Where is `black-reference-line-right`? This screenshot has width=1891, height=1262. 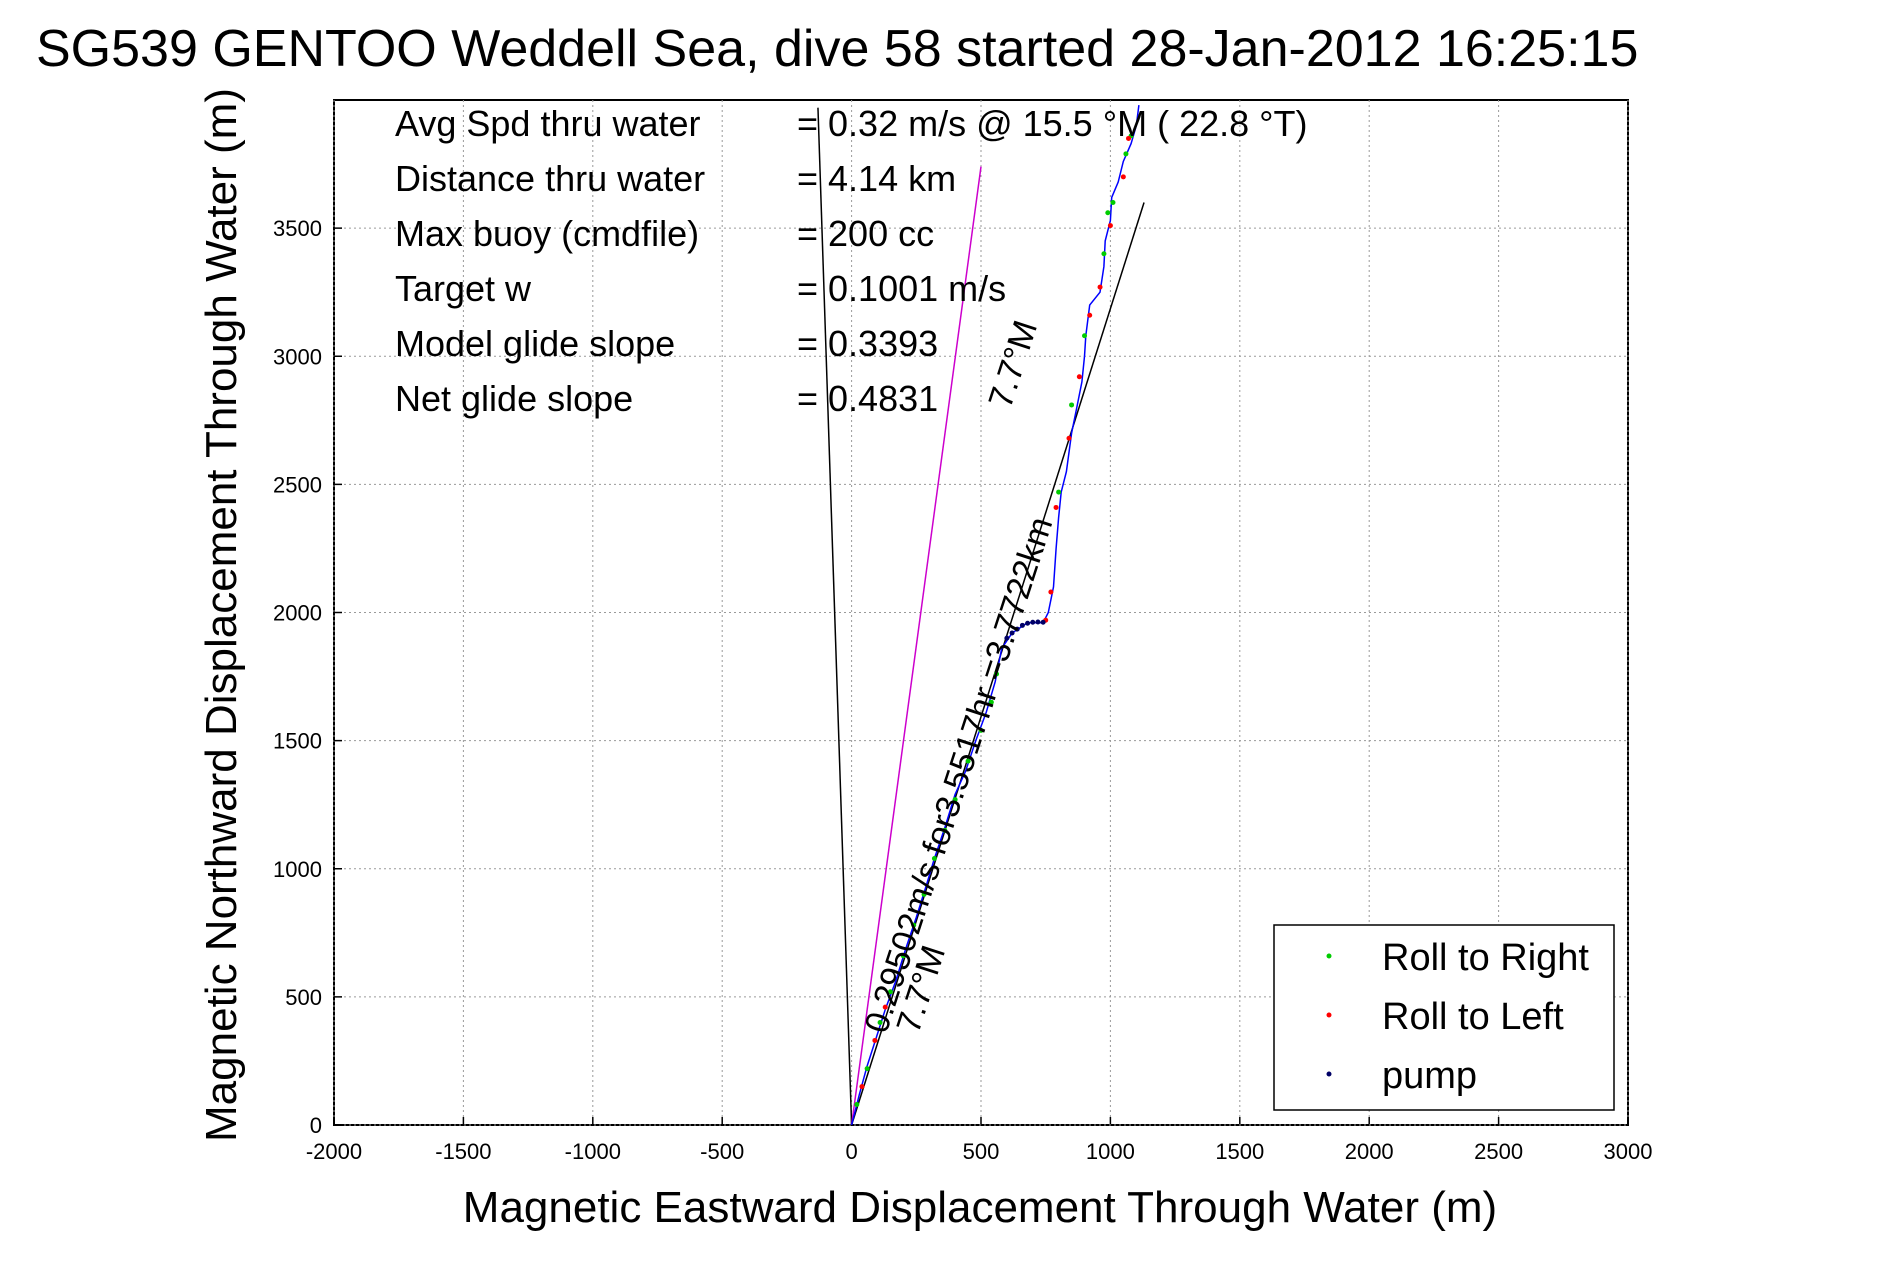
black-reference-line-right is located at coordinates (997, 664).